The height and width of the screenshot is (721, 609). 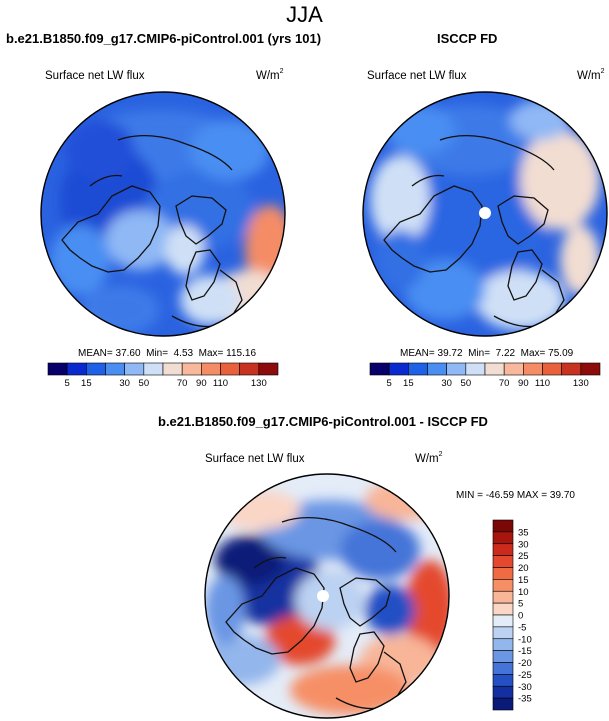 What do you see at coordinates (95, 76) in the screenshot?
I see `left-variable-label: Surface net LW flux` at bounding box center [95, 76].